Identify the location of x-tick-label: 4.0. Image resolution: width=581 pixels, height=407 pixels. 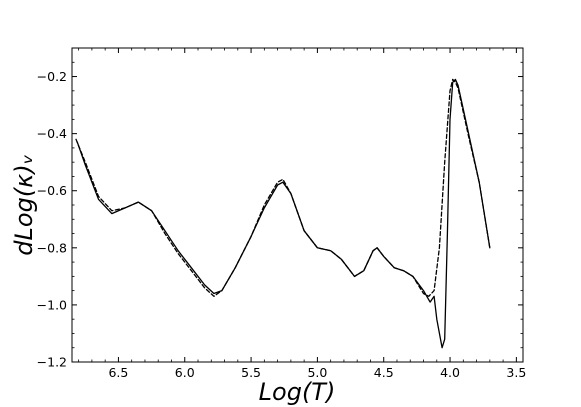
(450, 372).